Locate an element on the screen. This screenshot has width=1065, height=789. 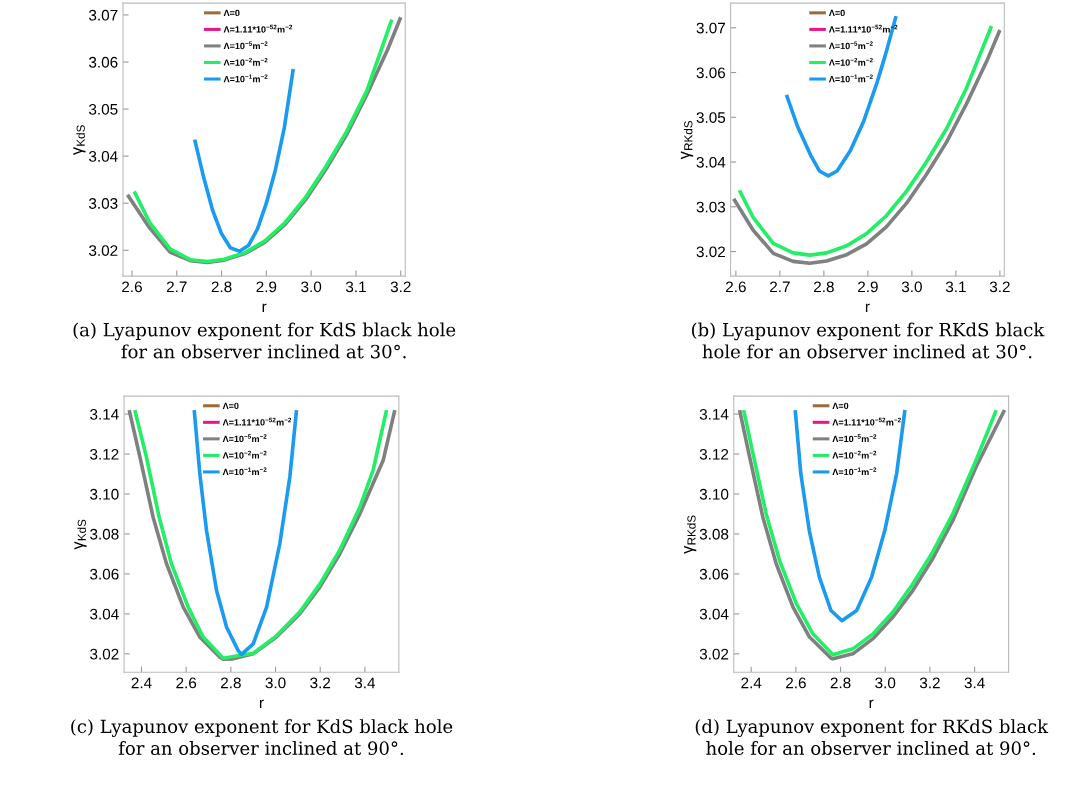
text: (a) Lyapunov exponent for KdS black hole for an observer inclined at 30°. is located at coordinates (264, 340).